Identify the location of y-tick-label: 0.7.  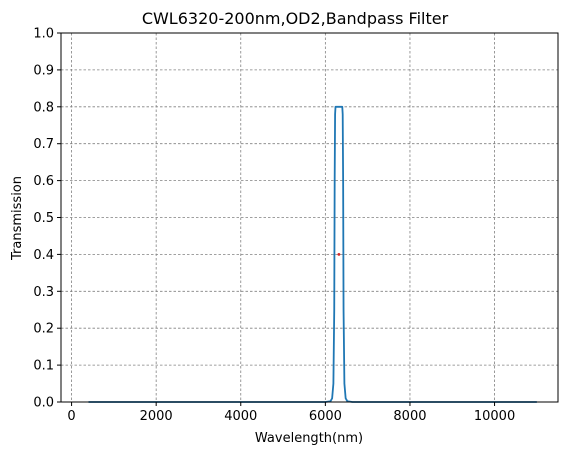
(43, 144).